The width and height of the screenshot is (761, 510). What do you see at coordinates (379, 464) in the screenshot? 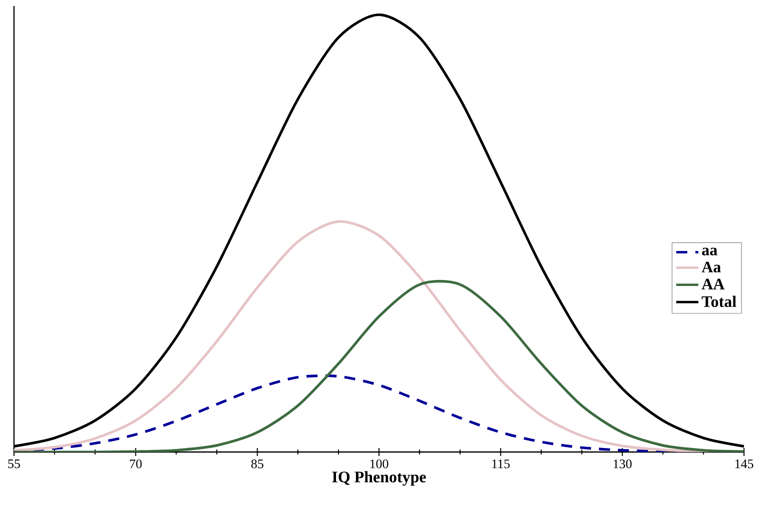
I see `x-tick-label: 100` at bounding box center [379, 464].